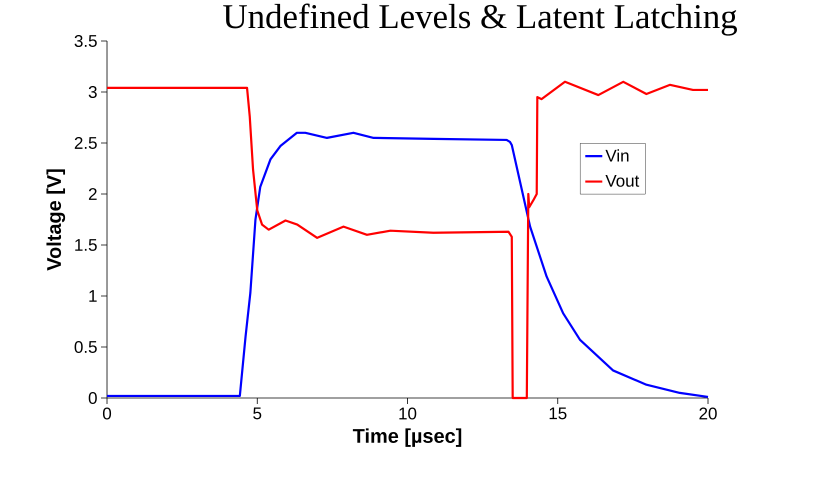  I want to click on y-axis-title: Voltage [V], so click(56, 220).